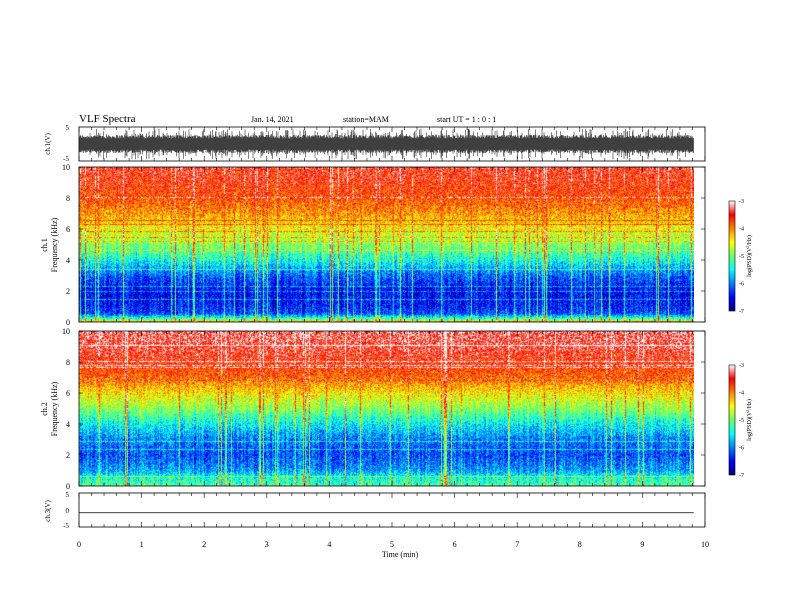 Image resolution: width=792 pixels, height=612 pixels. I want to click on time-tick-label: 8, so click(580, 544).